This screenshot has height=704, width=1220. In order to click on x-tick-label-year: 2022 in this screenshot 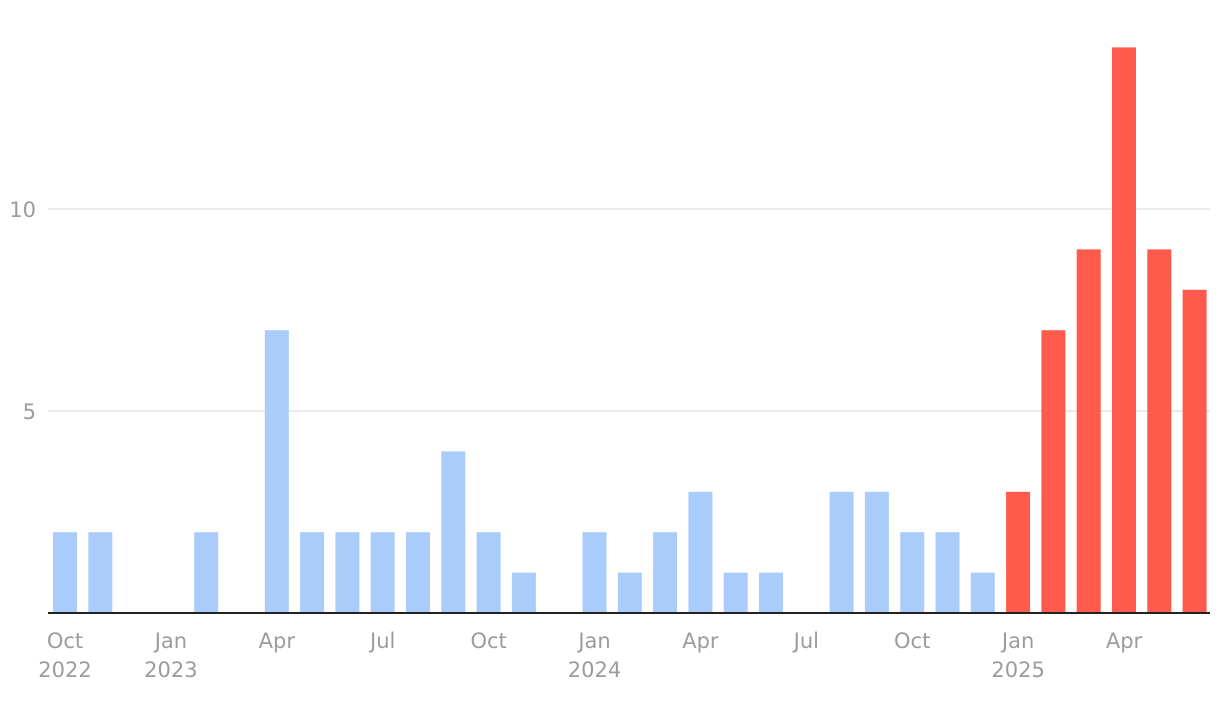, I will do `click(64, 670)`.